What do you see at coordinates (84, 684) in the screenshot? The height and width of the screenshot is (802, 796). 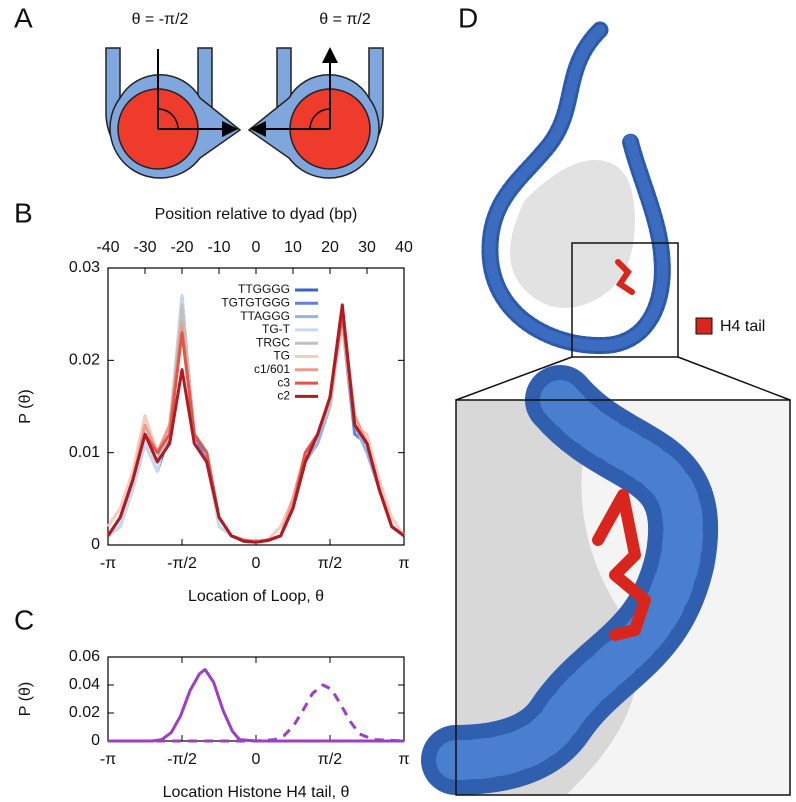 I see `y-tick-label: 0.04` at bounding box center [84, 684].